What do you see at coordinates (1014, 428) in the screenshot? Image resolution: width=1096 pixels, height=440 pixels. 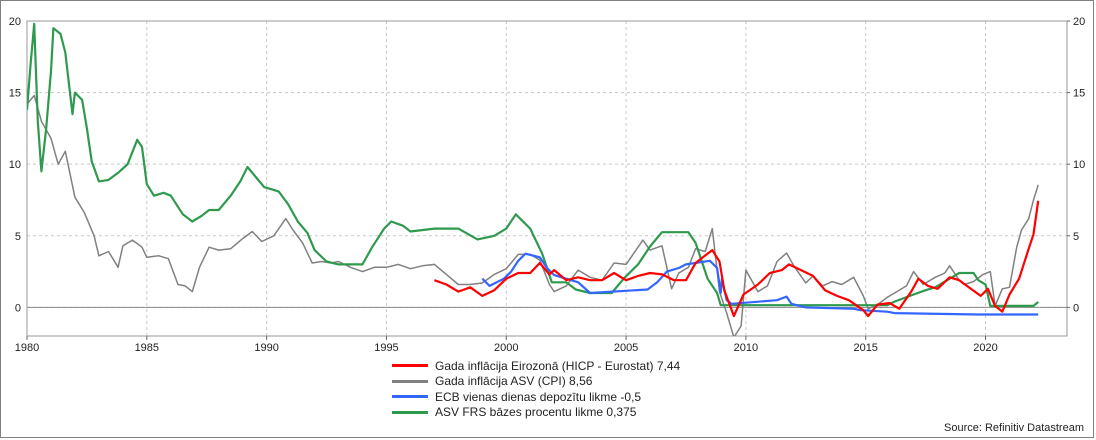 I see `source-note: Source: Refinitiv Datastream` at bounding box center [1014, 428].